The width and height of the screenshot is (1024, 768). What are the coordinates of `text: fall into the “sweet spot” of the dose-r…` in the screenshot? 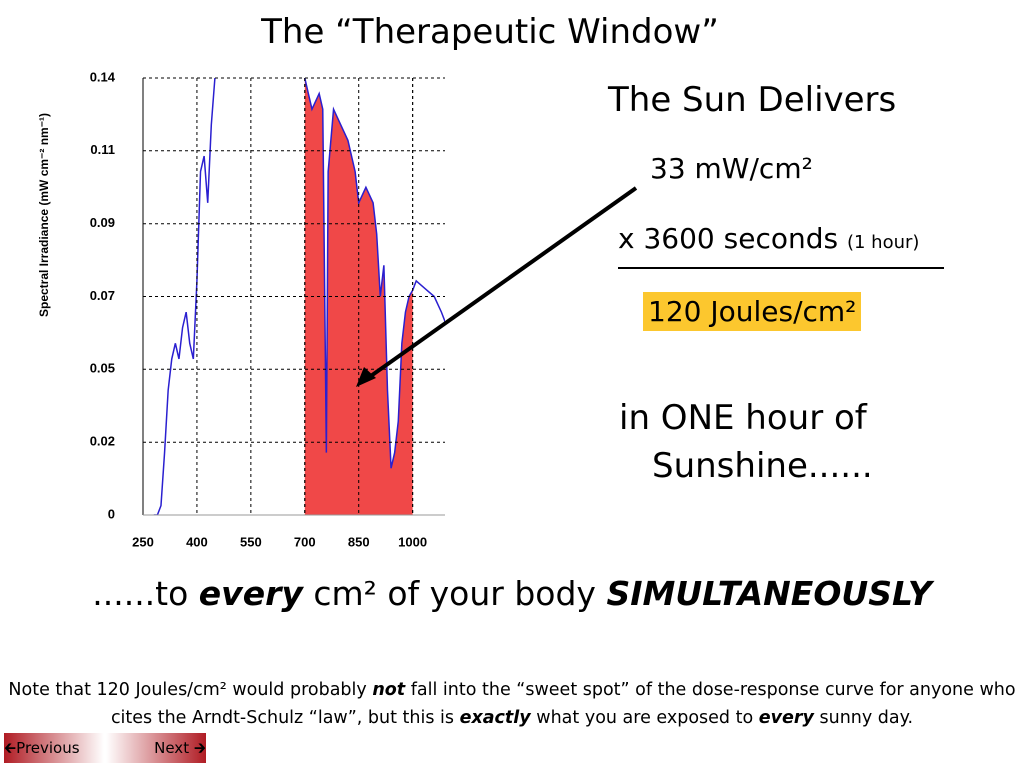 It's located at (563, 704).